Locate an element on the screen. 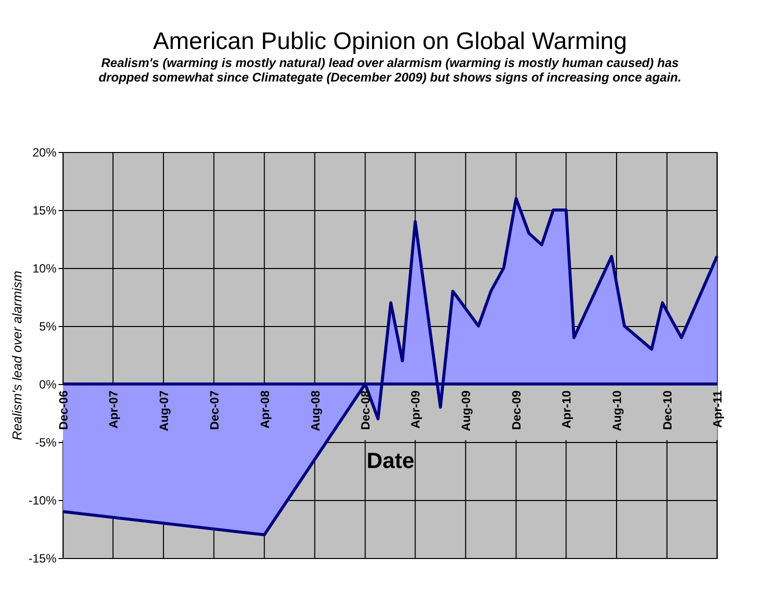 Image resolution: width=769 pixels, height=594 pixels. x-tick-label: Aug-10 is located at coordinates (617, 411).